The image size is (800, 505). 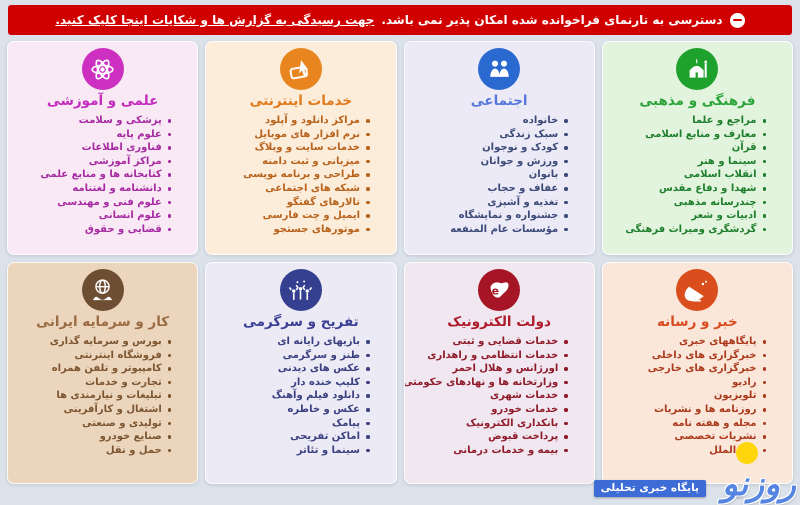 What do you see at coordinates (325, 437) in the screenshot?
I see `category-link: اماکن تفریحی` at bounding box center [325, 437].